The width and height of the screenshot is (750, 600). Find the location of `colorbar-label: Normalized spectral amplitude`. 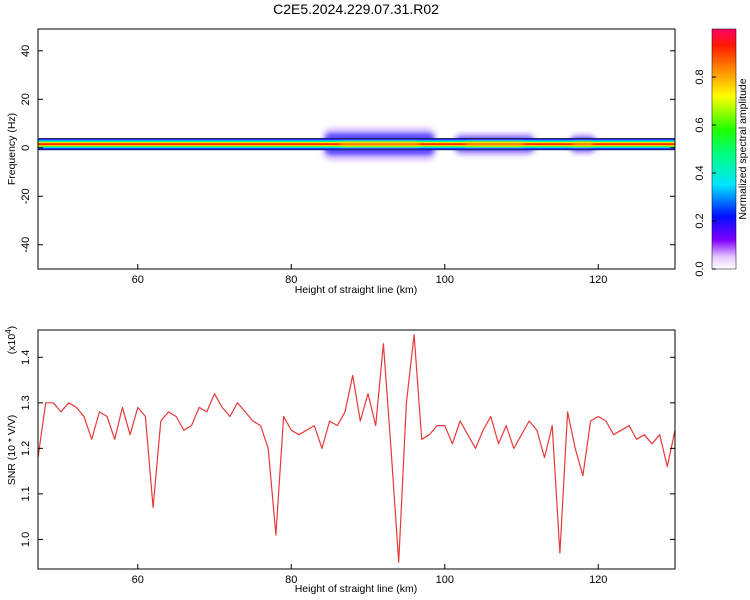

colorbar-label: Normalized spectral amplitude is located at coordinates (743, 148).